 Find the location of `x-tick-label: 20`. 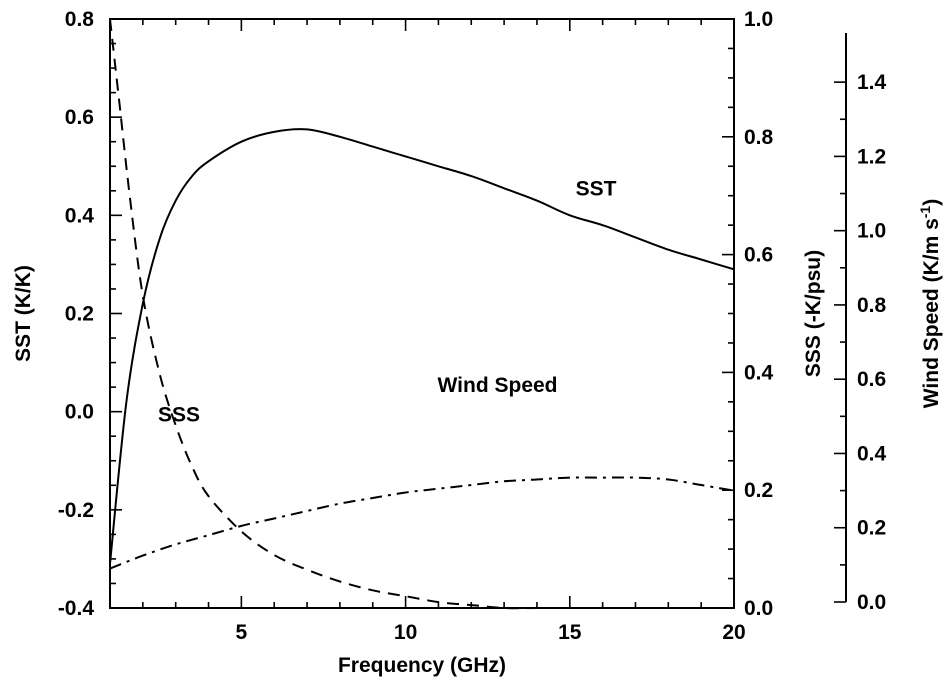

x-tick-label: 20 is located at coordinates (733, 632).